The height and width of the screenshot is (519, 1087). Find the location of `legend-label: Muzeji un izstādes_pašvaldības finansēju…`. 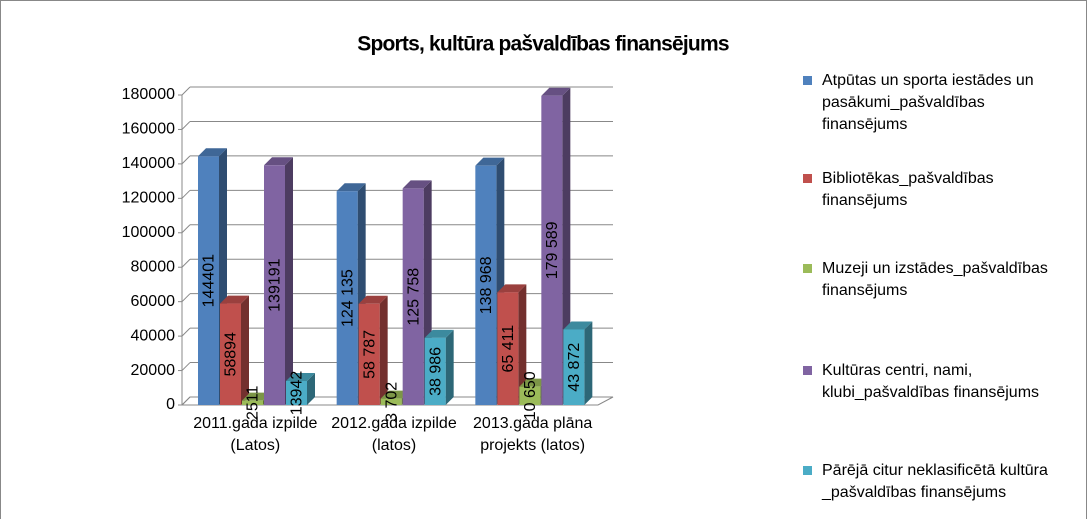

legend-label: Muzeji un izstādes_pašvaldības finansēju… is located at coordinates (935, 279).